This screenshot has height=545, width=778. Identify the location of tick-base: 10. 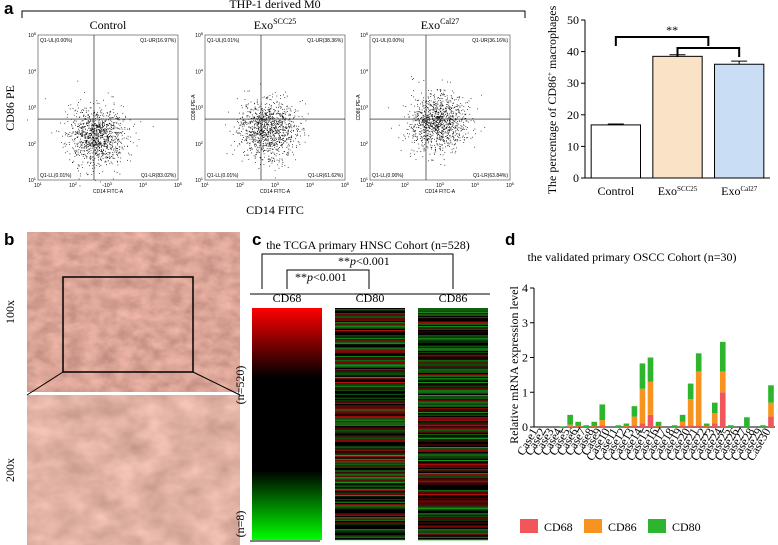
(31, 145).